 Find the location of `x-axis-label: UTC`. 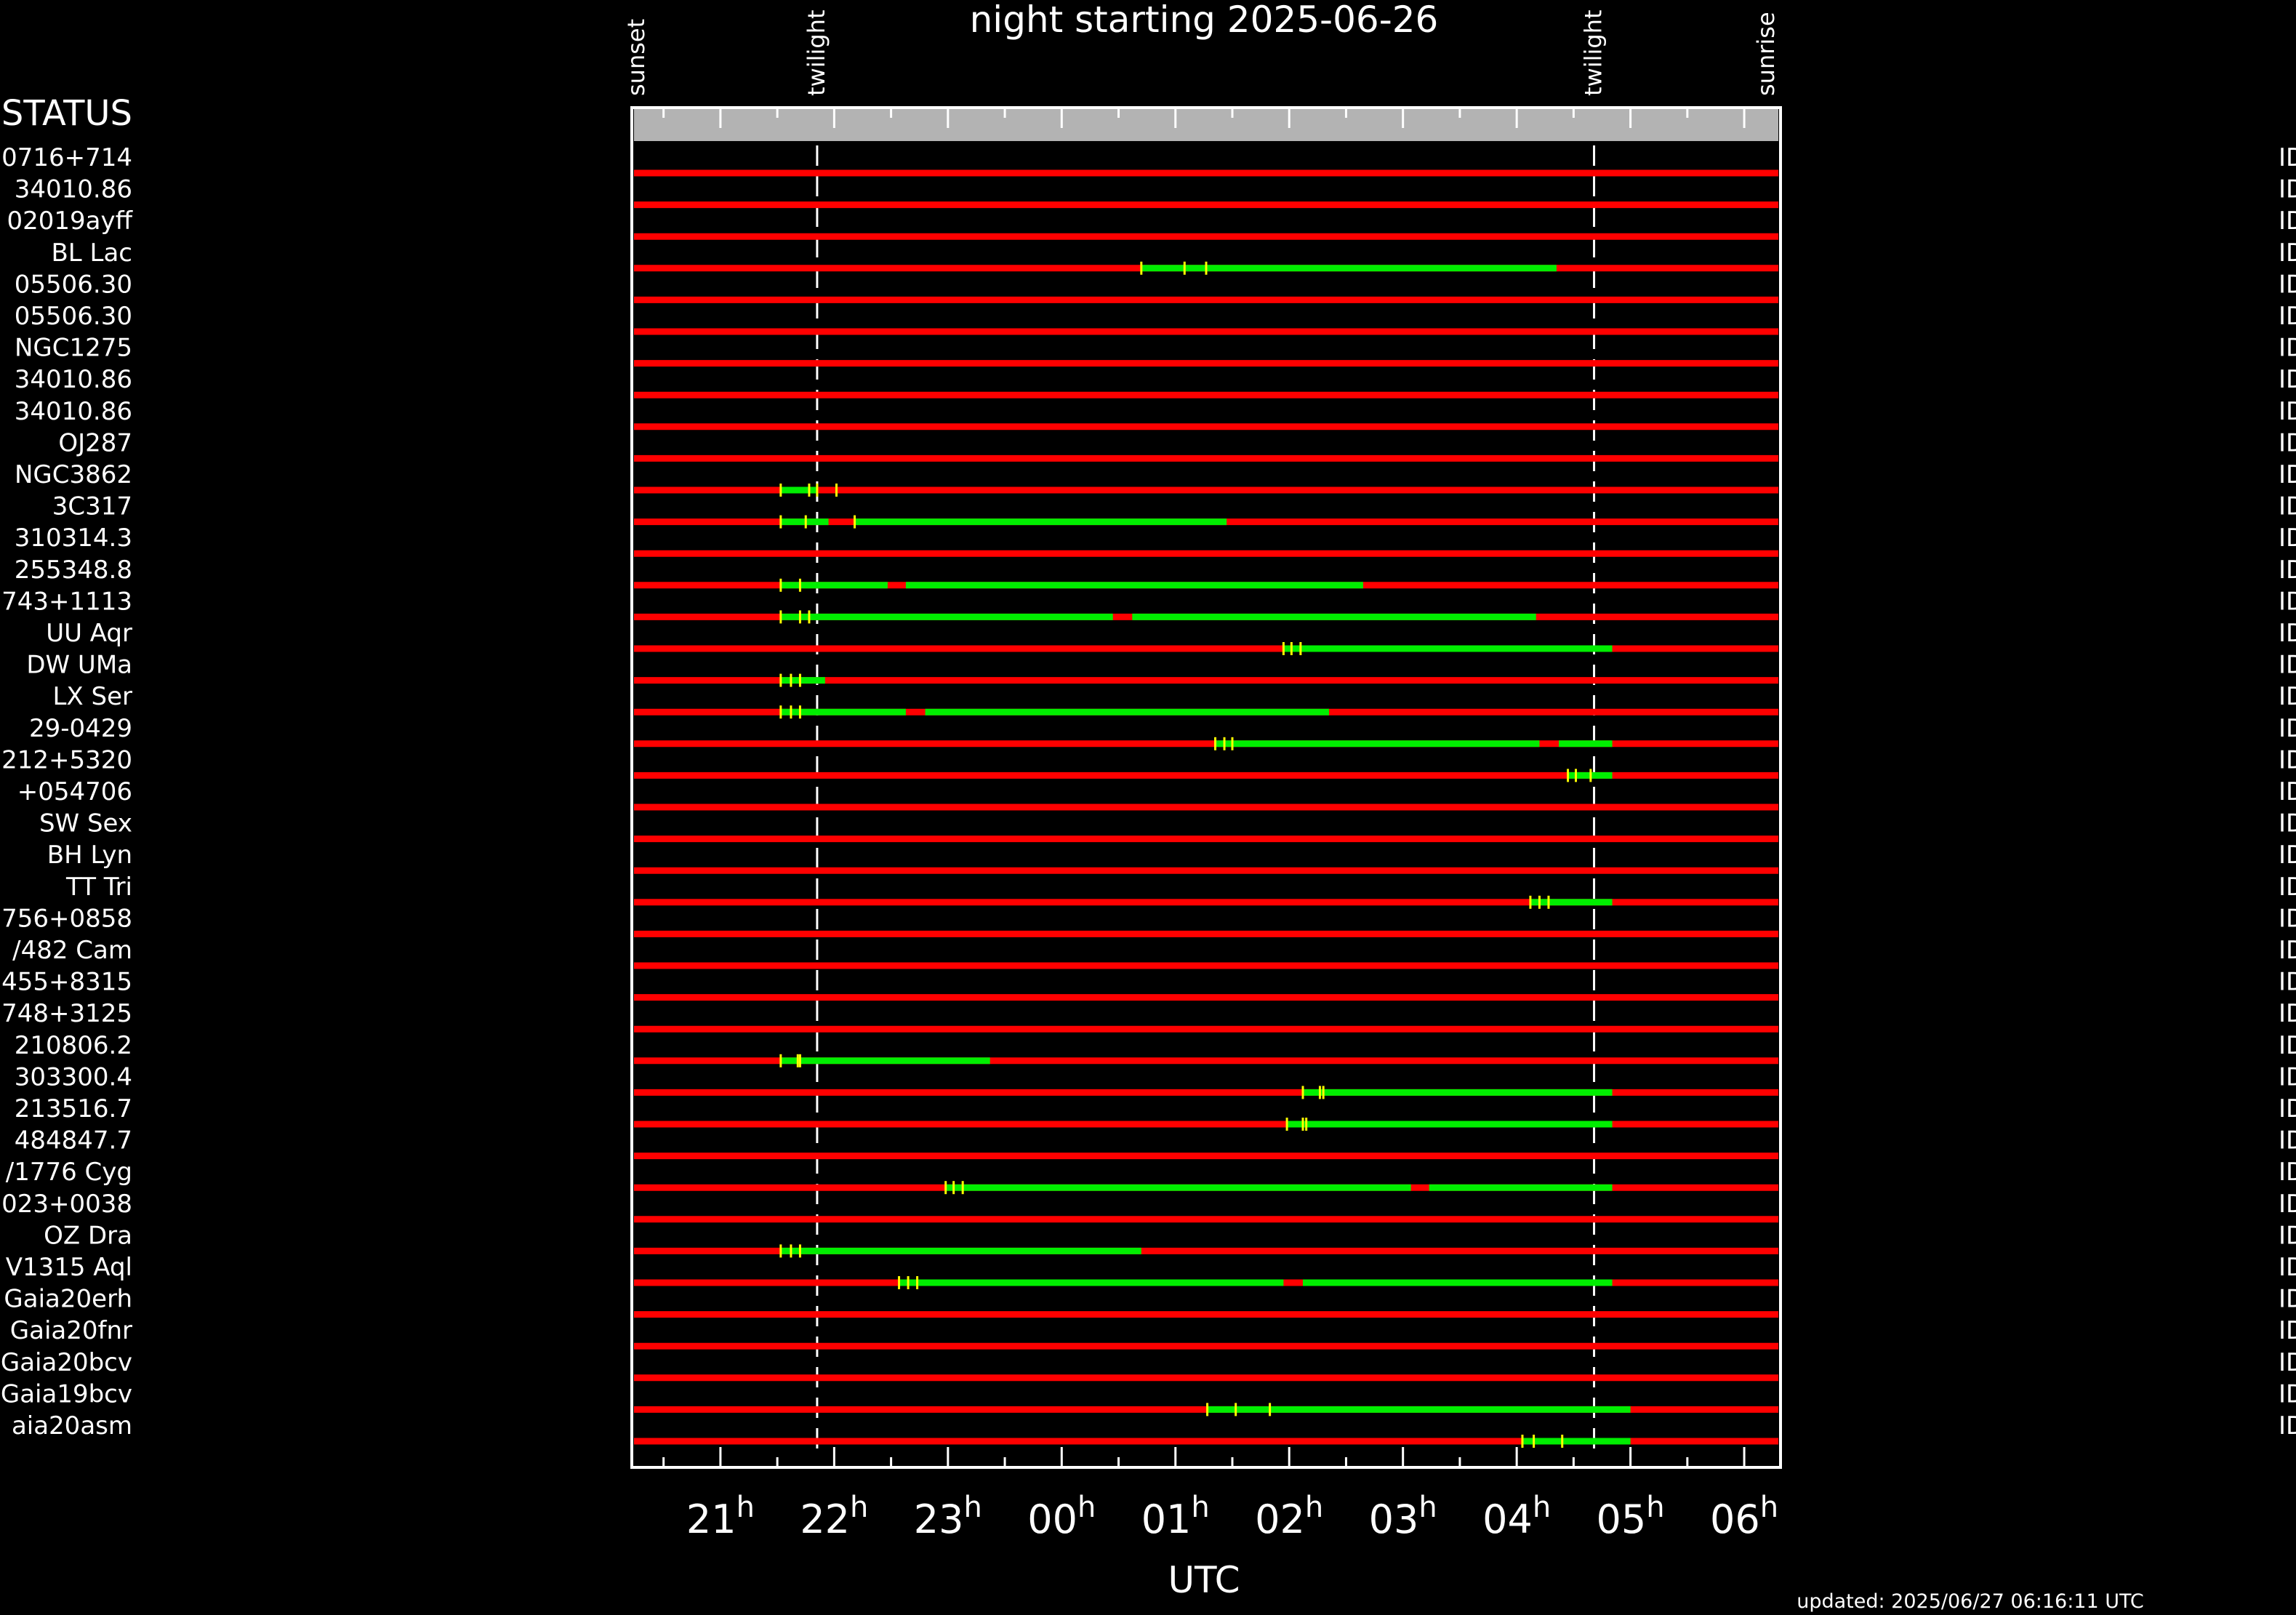

x-axis-label: UTC is located at coordinates (1204, 1580).